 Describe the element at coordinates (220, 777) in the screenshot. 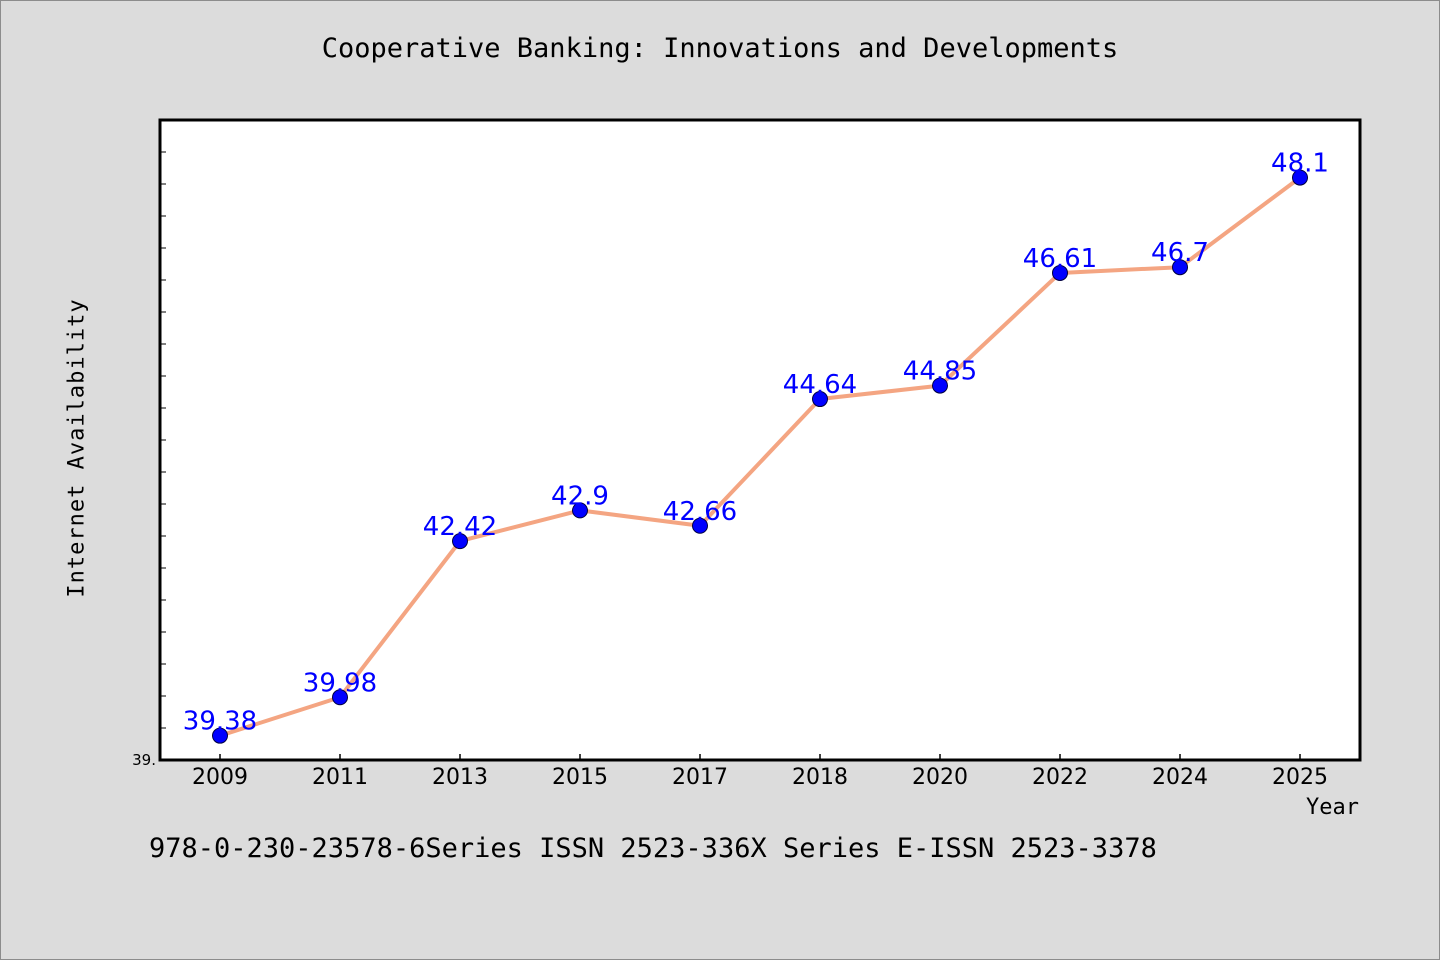

I see `x-tick-label: 2009` at that location.